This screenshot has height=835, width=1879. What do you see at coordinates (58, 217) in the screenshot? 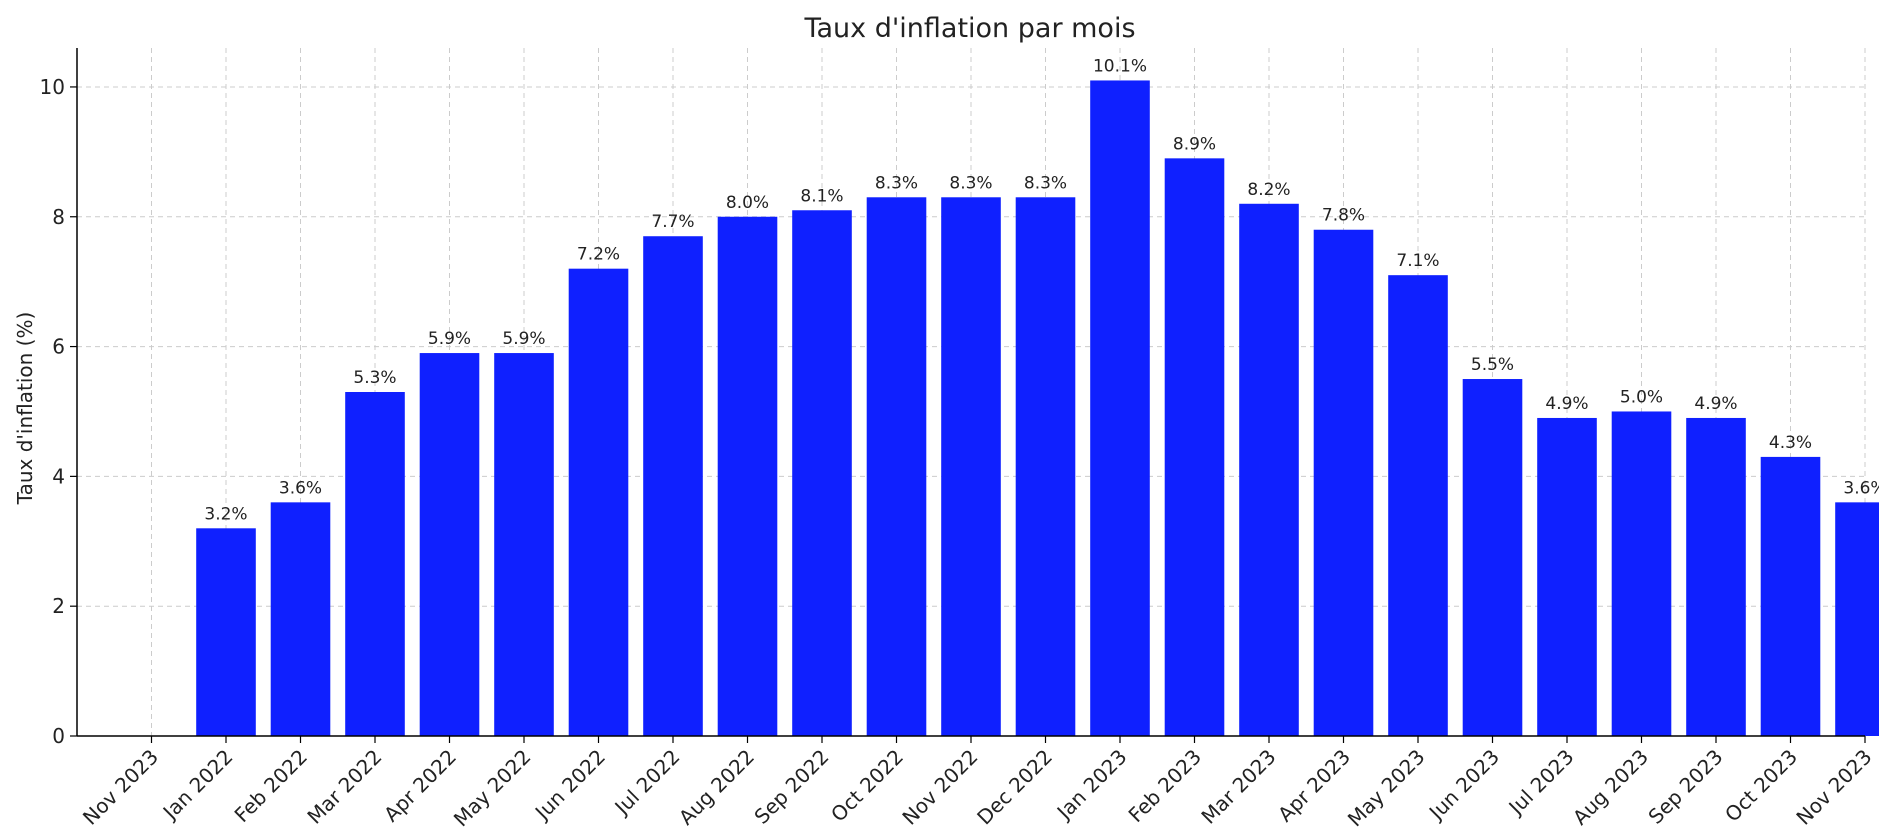
I see `y-tick-label: 8` at bounding box center [58, 217].